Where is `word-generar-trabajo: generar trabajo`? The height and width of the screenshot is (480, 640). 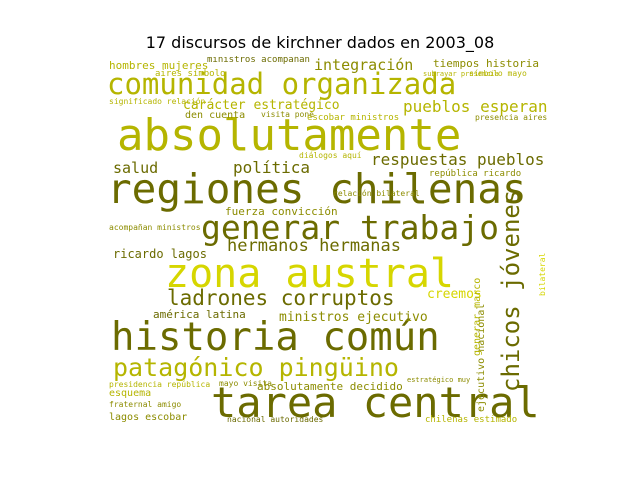
word-generar-trabajo: generar trabajo is located at coordinates (350, 227).